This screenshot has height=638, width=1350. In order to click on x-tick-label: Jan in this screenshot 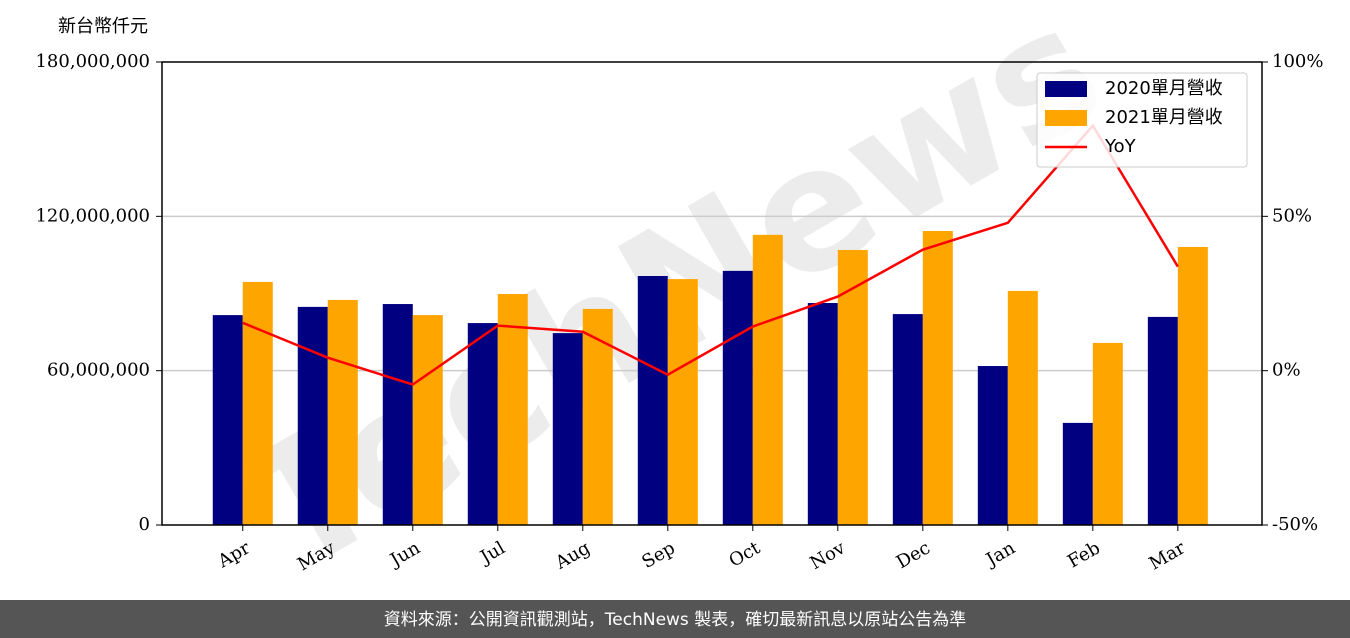, I will do `click(1000, 554)`.